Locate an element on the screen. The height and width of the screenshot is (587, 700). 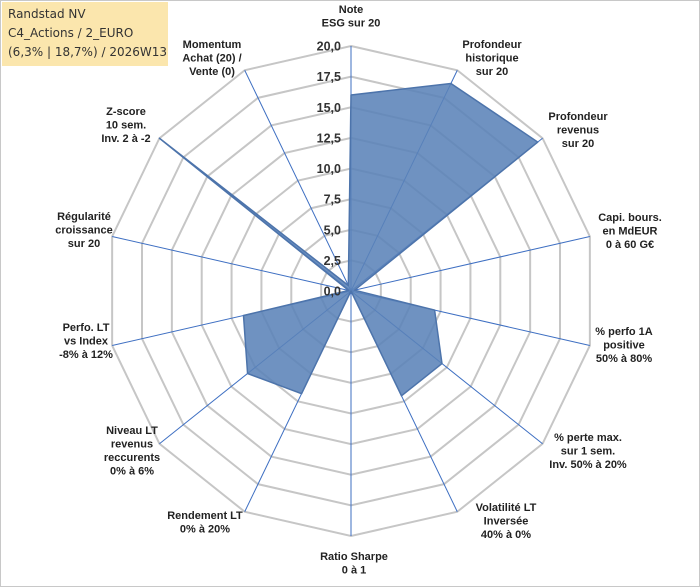
category-label-line: 0% à 20% is located at coordinates (205, 530).